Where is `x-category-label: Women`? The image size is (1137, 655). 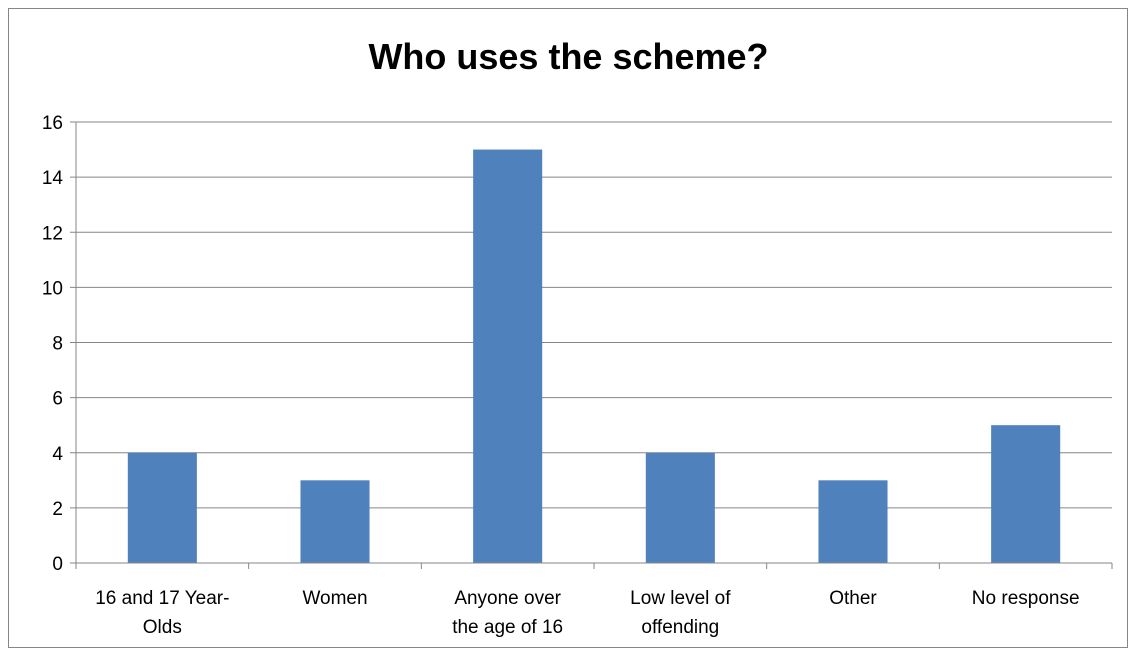 x-category-label: Women is located at coordinates (334, 598).